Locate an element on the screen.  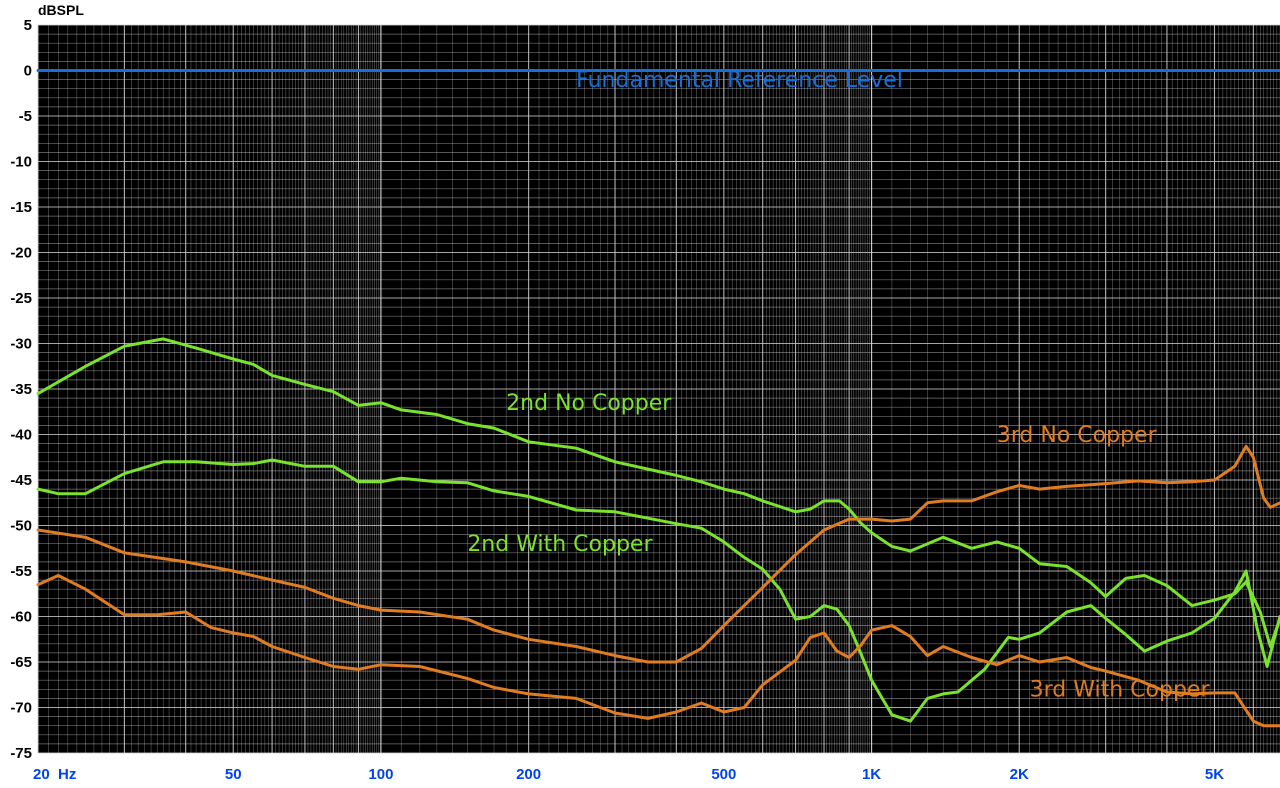
x-tick-label: 500 is located at coordinates (723, 774).